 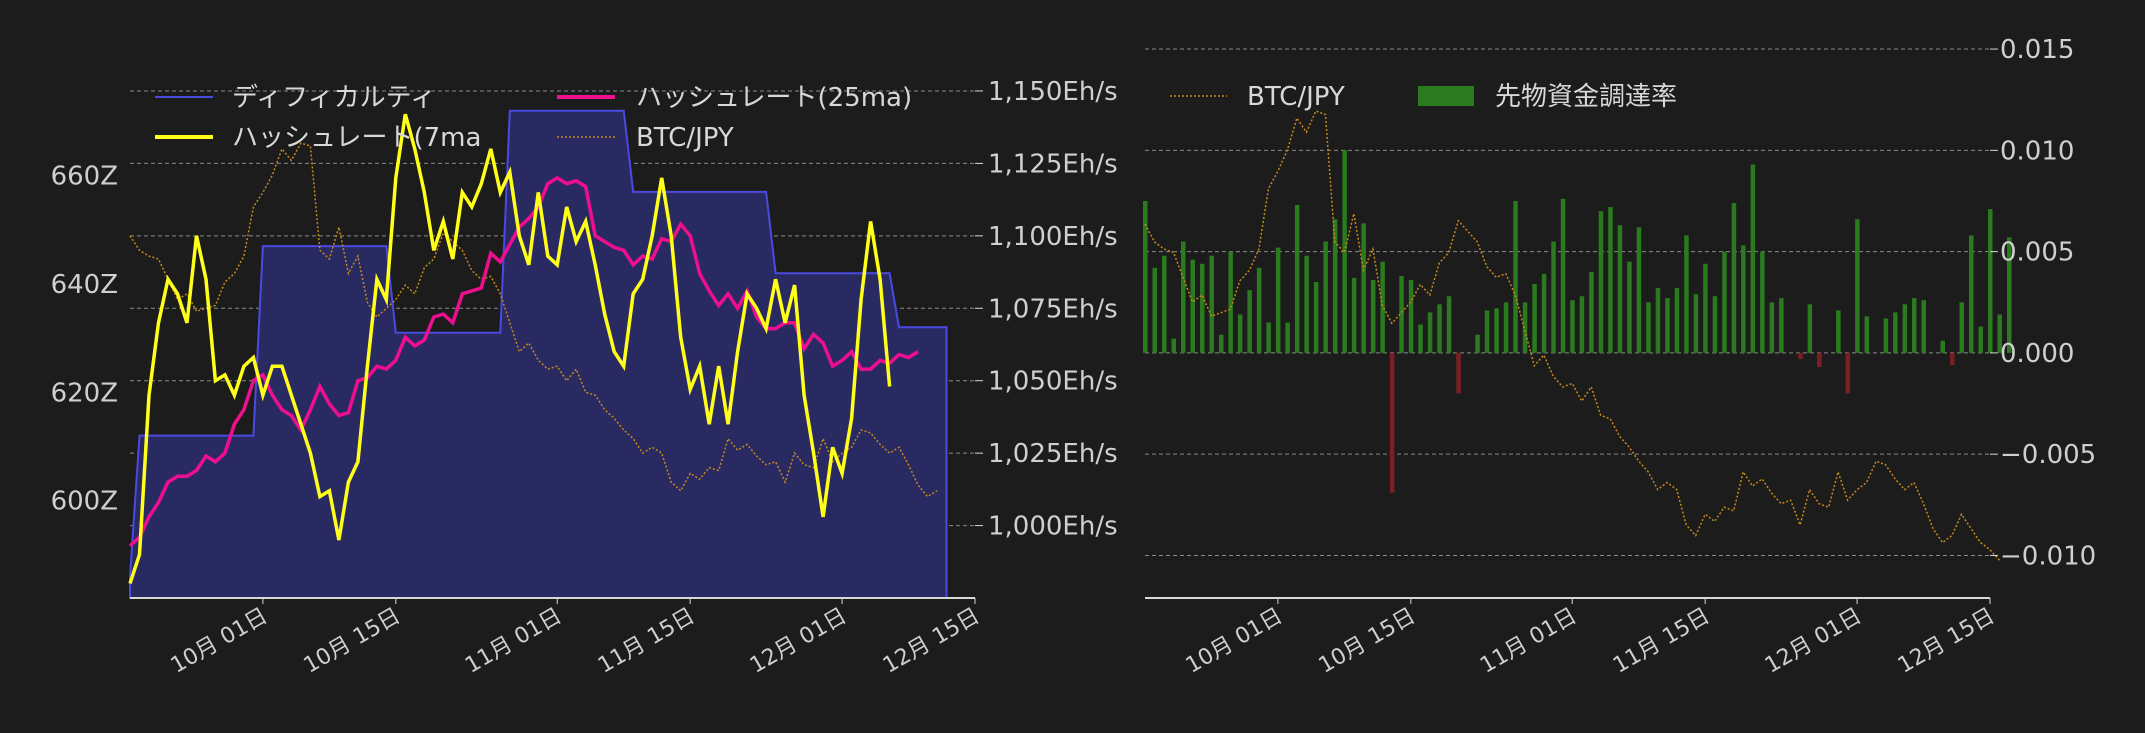 I want to click on legend-label-btc-jpy-right: BTC/JPY, so click(x=1296, y=97).